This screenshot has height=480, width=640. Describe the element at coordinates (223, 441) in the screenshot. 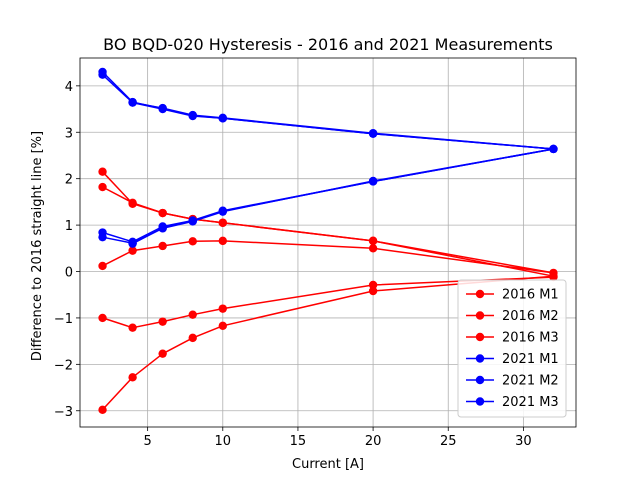

I see `x-tick-label: 10` at that location.